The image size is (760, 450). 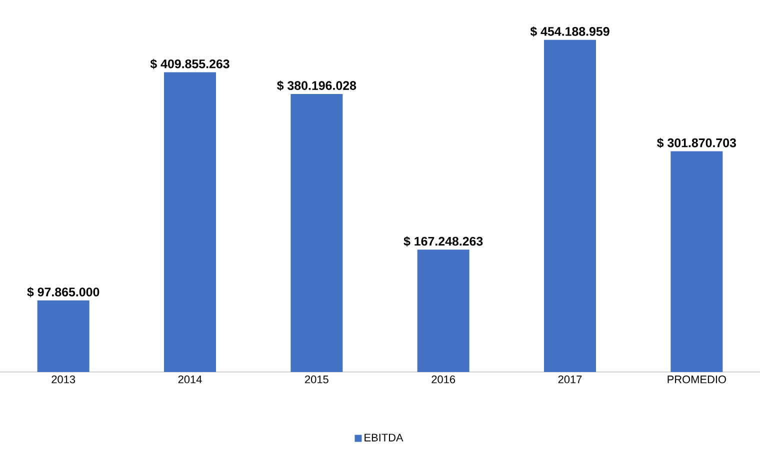 What do you see at coordinates (697, 380) in the screenshot?
I see `x-tick-label: PROMEDIO` at bounding box center [697, 380].